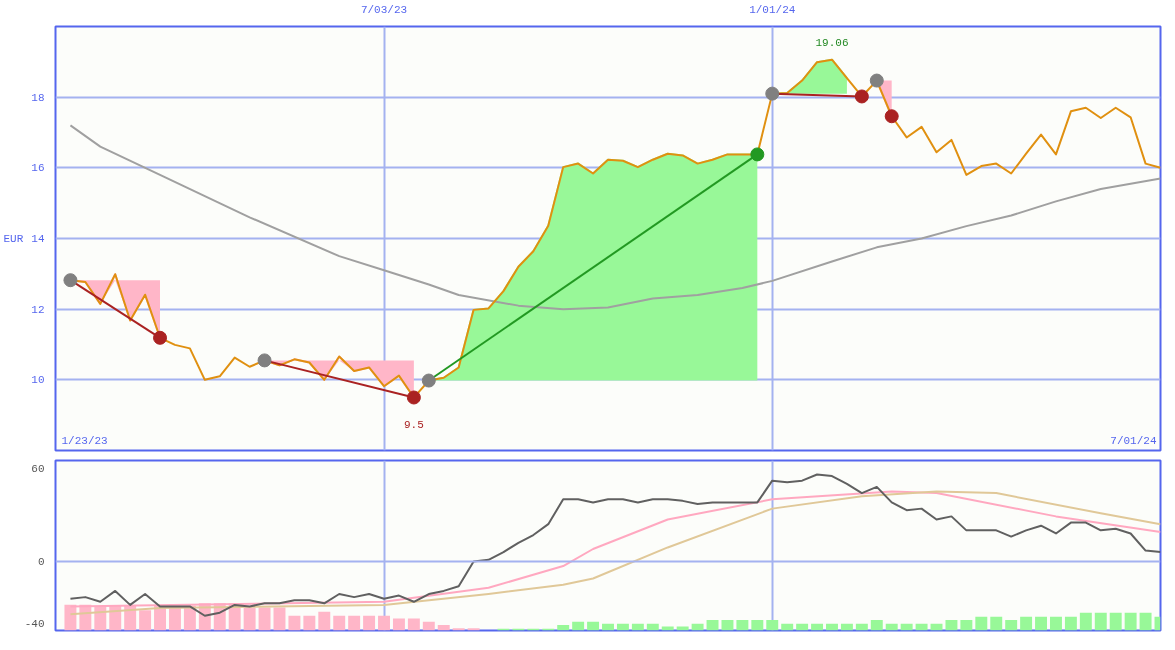  Describe the element at coordinates (772, 9) in the screenshot. I see `x-tick-label: 1/01/24` at that location.